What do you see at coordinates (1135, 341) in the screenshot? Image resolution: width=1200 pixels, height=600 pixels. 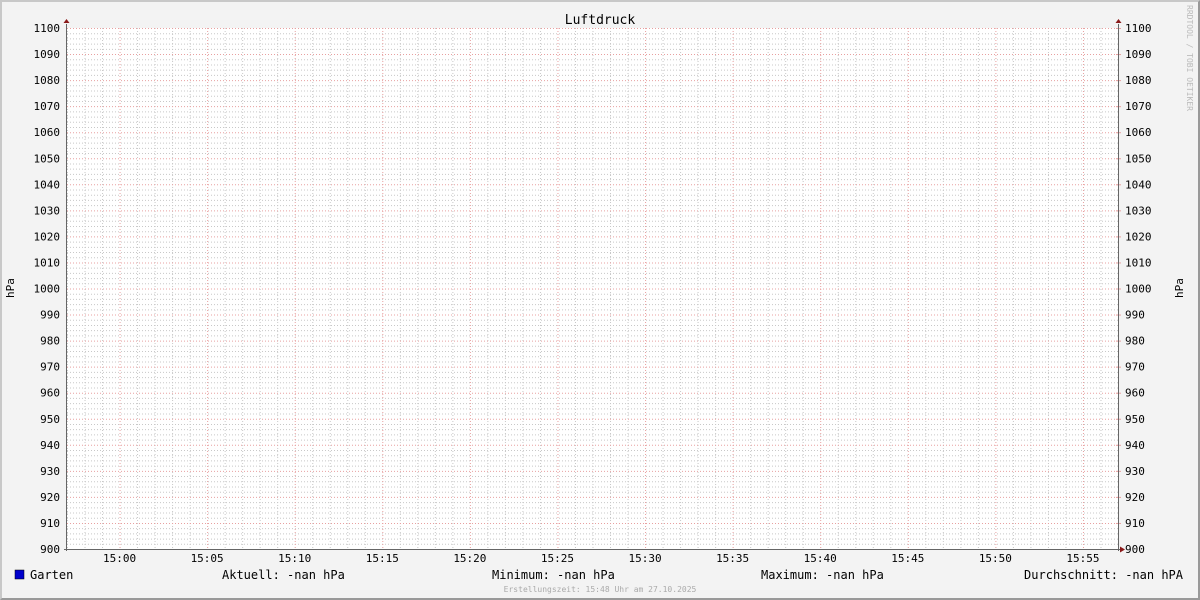 I see `y-tick-label-right: 980` at bounding box center [1135, 341].